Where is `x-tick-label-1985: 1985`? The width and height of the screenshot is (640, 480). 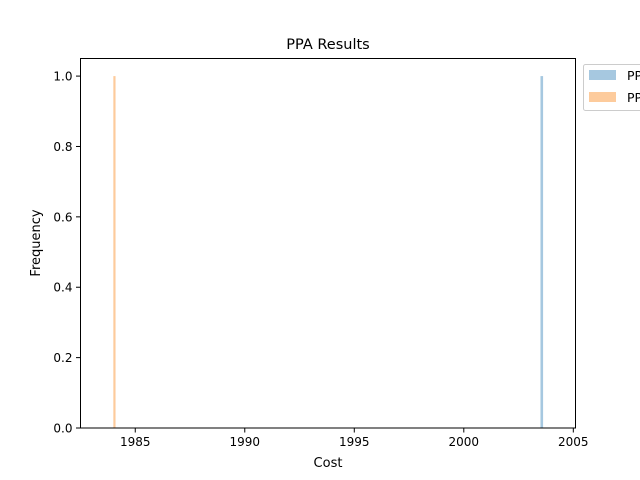 x-tick-label-1985: 1985 is located at coordinates (135, 442).